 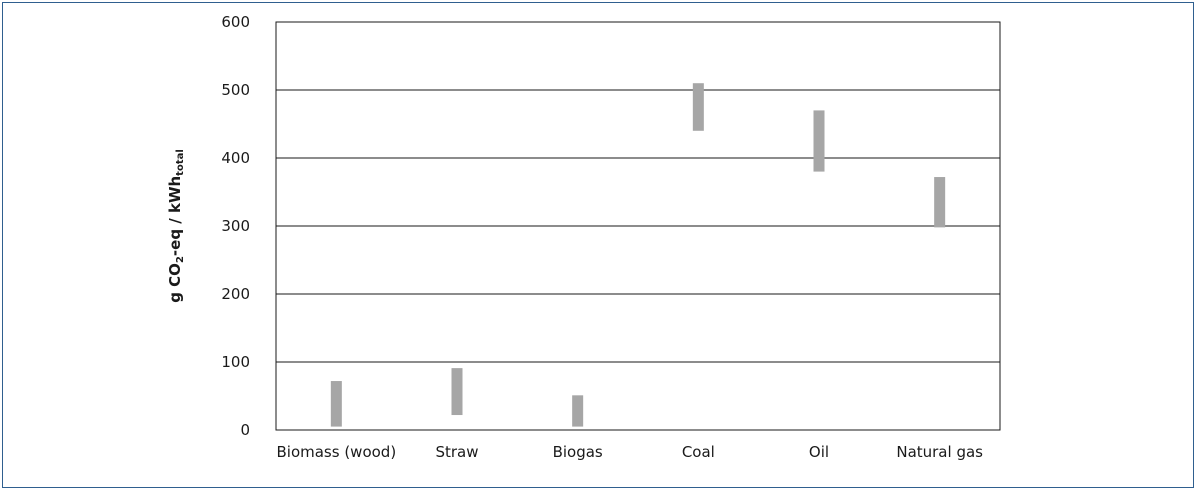 What do you see at coordinates (175, 283) in the screenshot?
I see `y-axis-label-main: g CO` at bounding box center [175, 283].